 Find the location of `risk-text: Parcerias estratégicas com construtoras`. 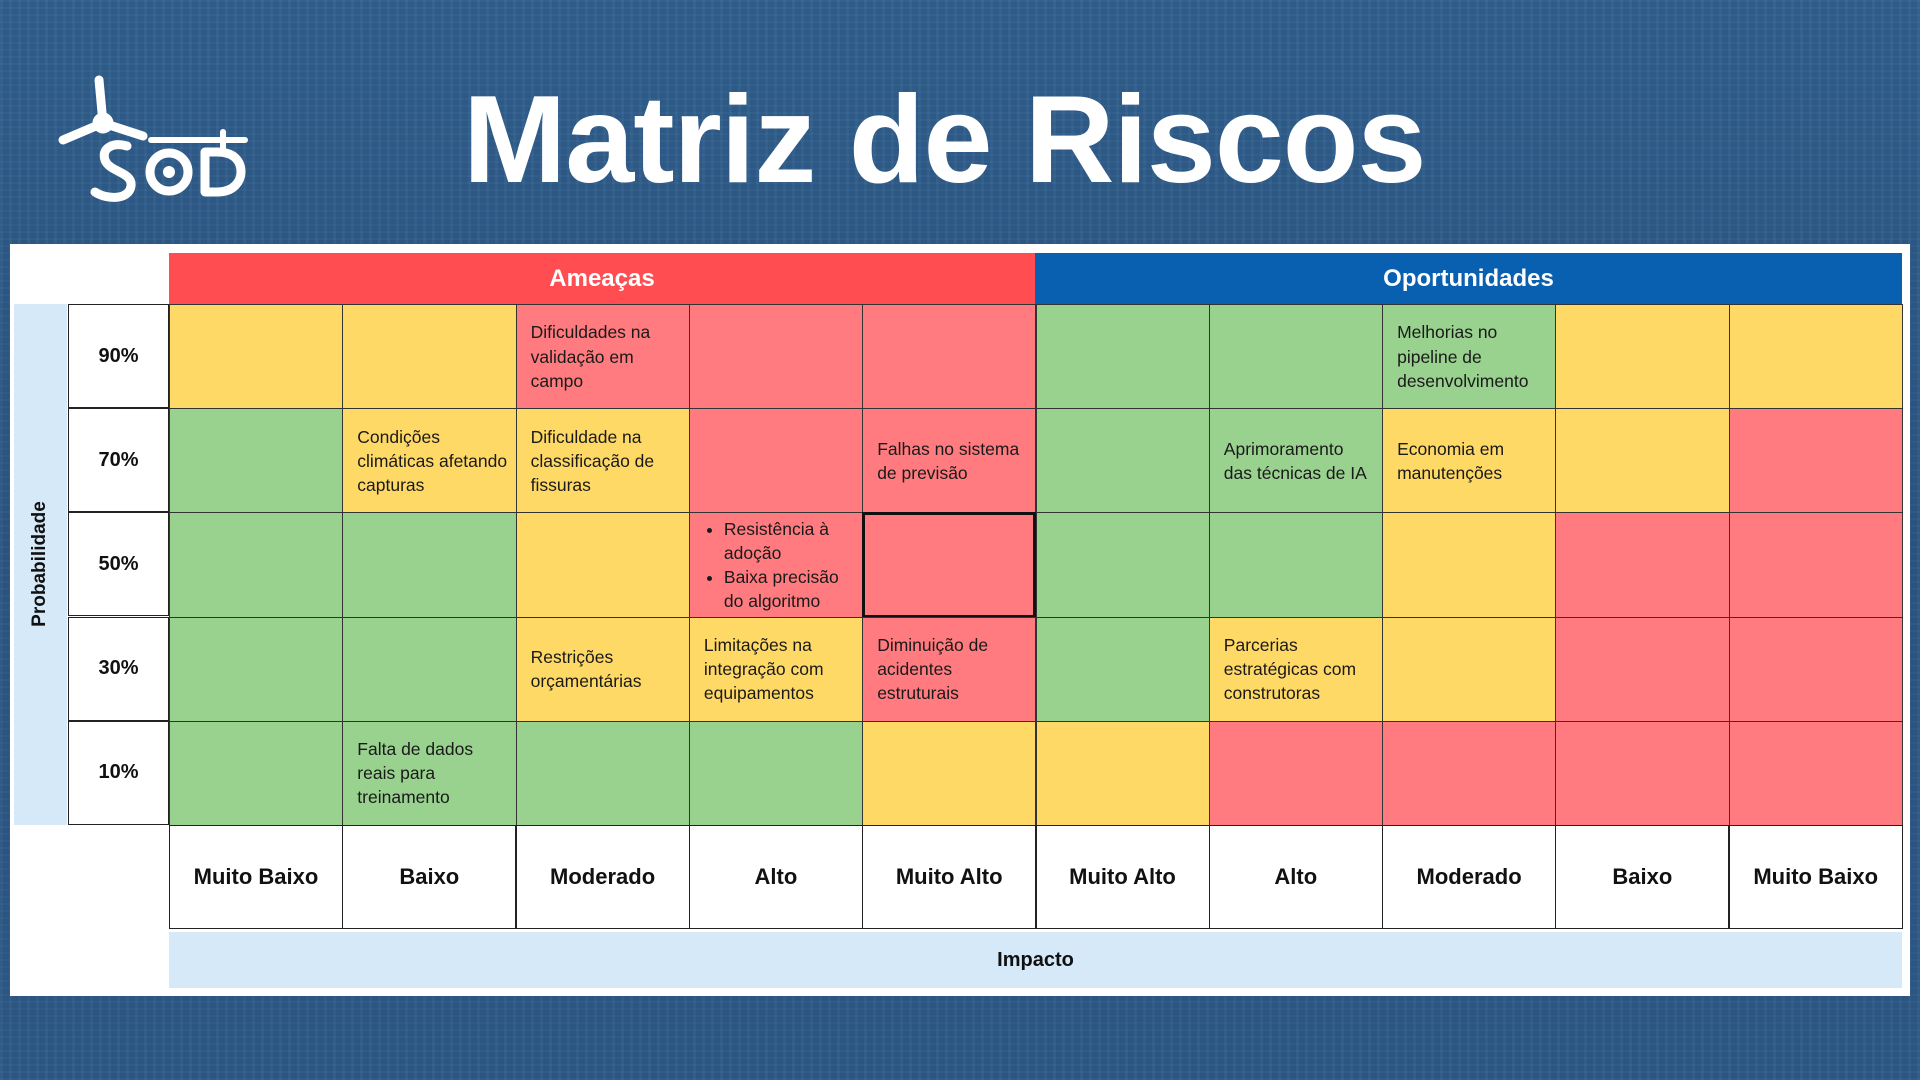

risk-text: Parcerias estratégicas com construtoras is located at coordinates (1290, 669).